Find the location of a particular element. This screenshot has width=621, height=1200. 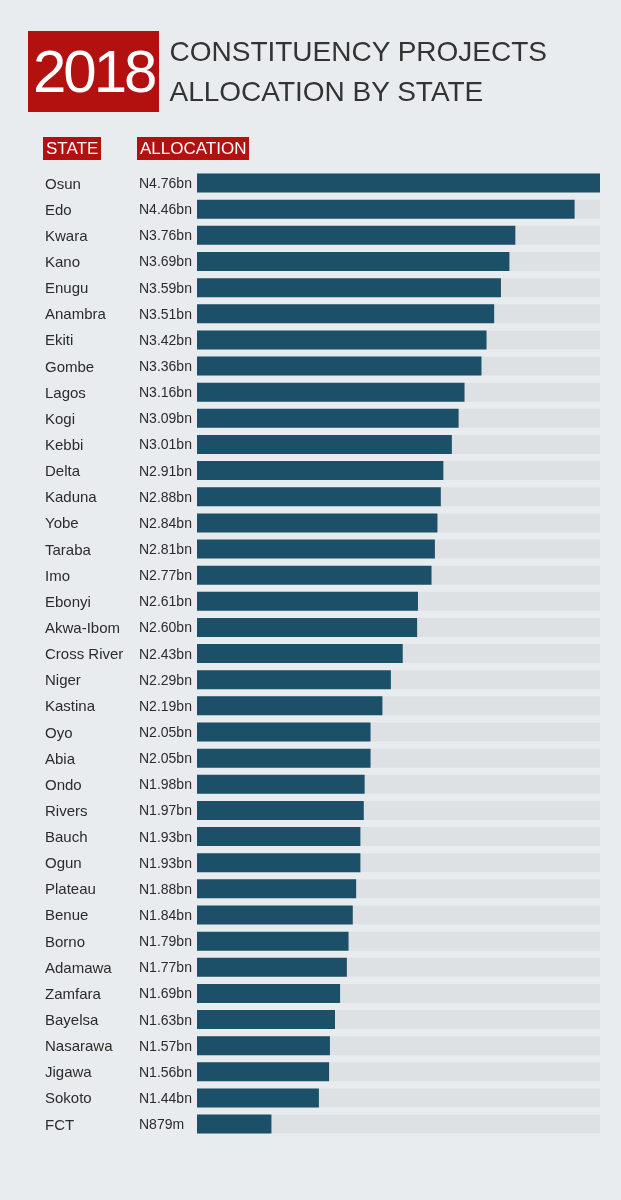

data-label: N3.69bn is located at coordinates (165, 261).